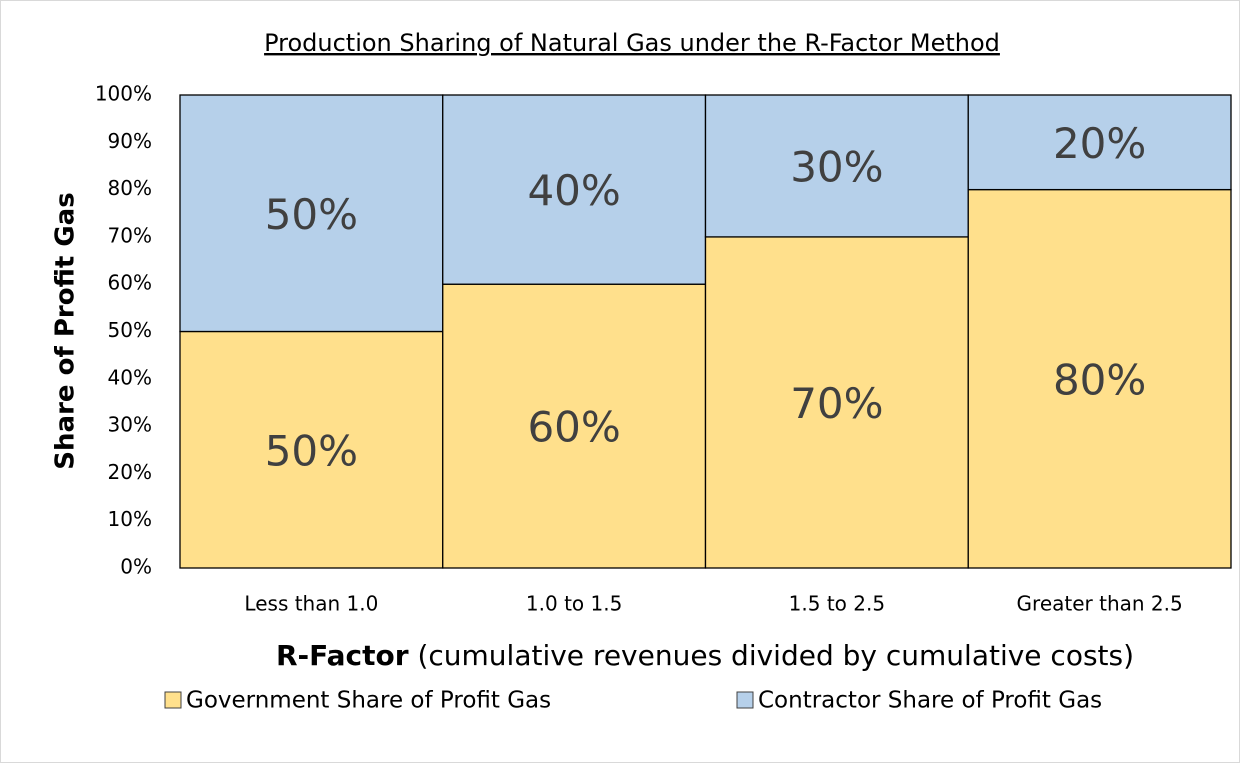 Image resolution: width=1251 pixels, height=764 pixels. I want to click on data-label: 60%, so click(573, 427).